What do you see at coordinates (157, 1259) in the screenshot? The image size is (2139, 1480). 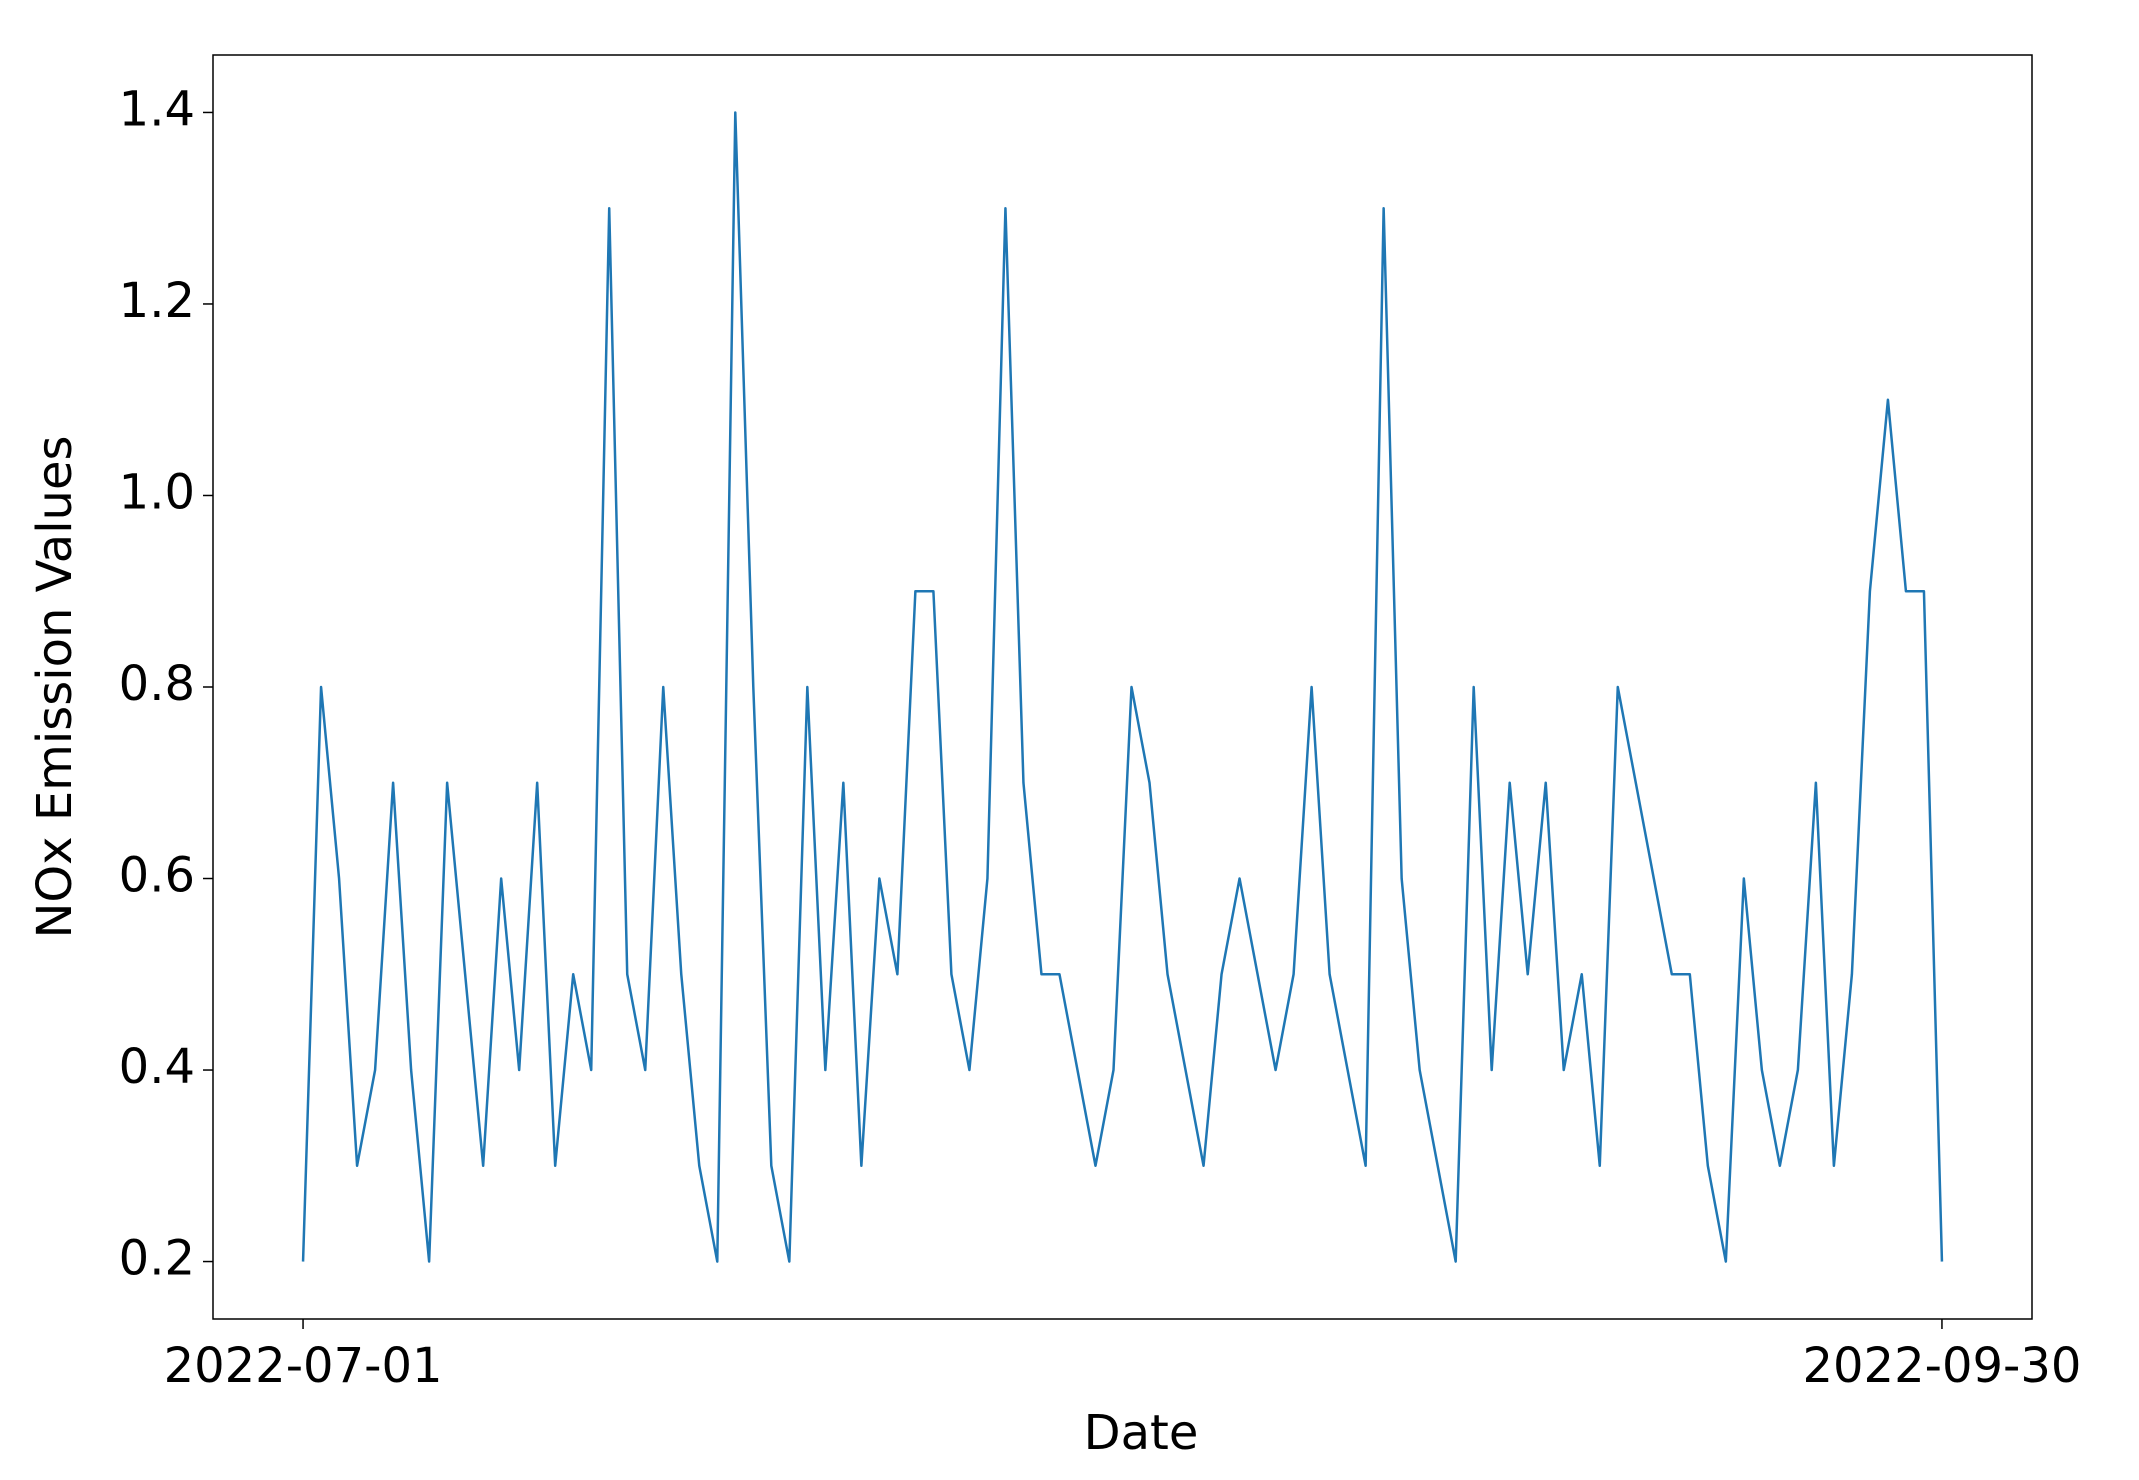 I see `y-tick-label: 0.2` at bounding box center [157, 1259].